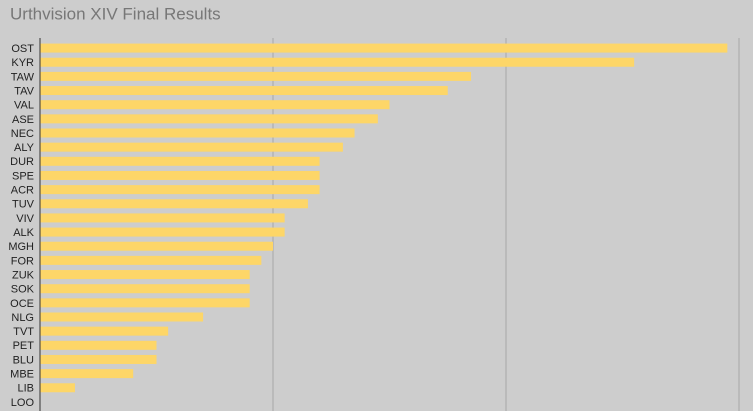  I want to click on y-tick-label: MBE, so click(22, 375).